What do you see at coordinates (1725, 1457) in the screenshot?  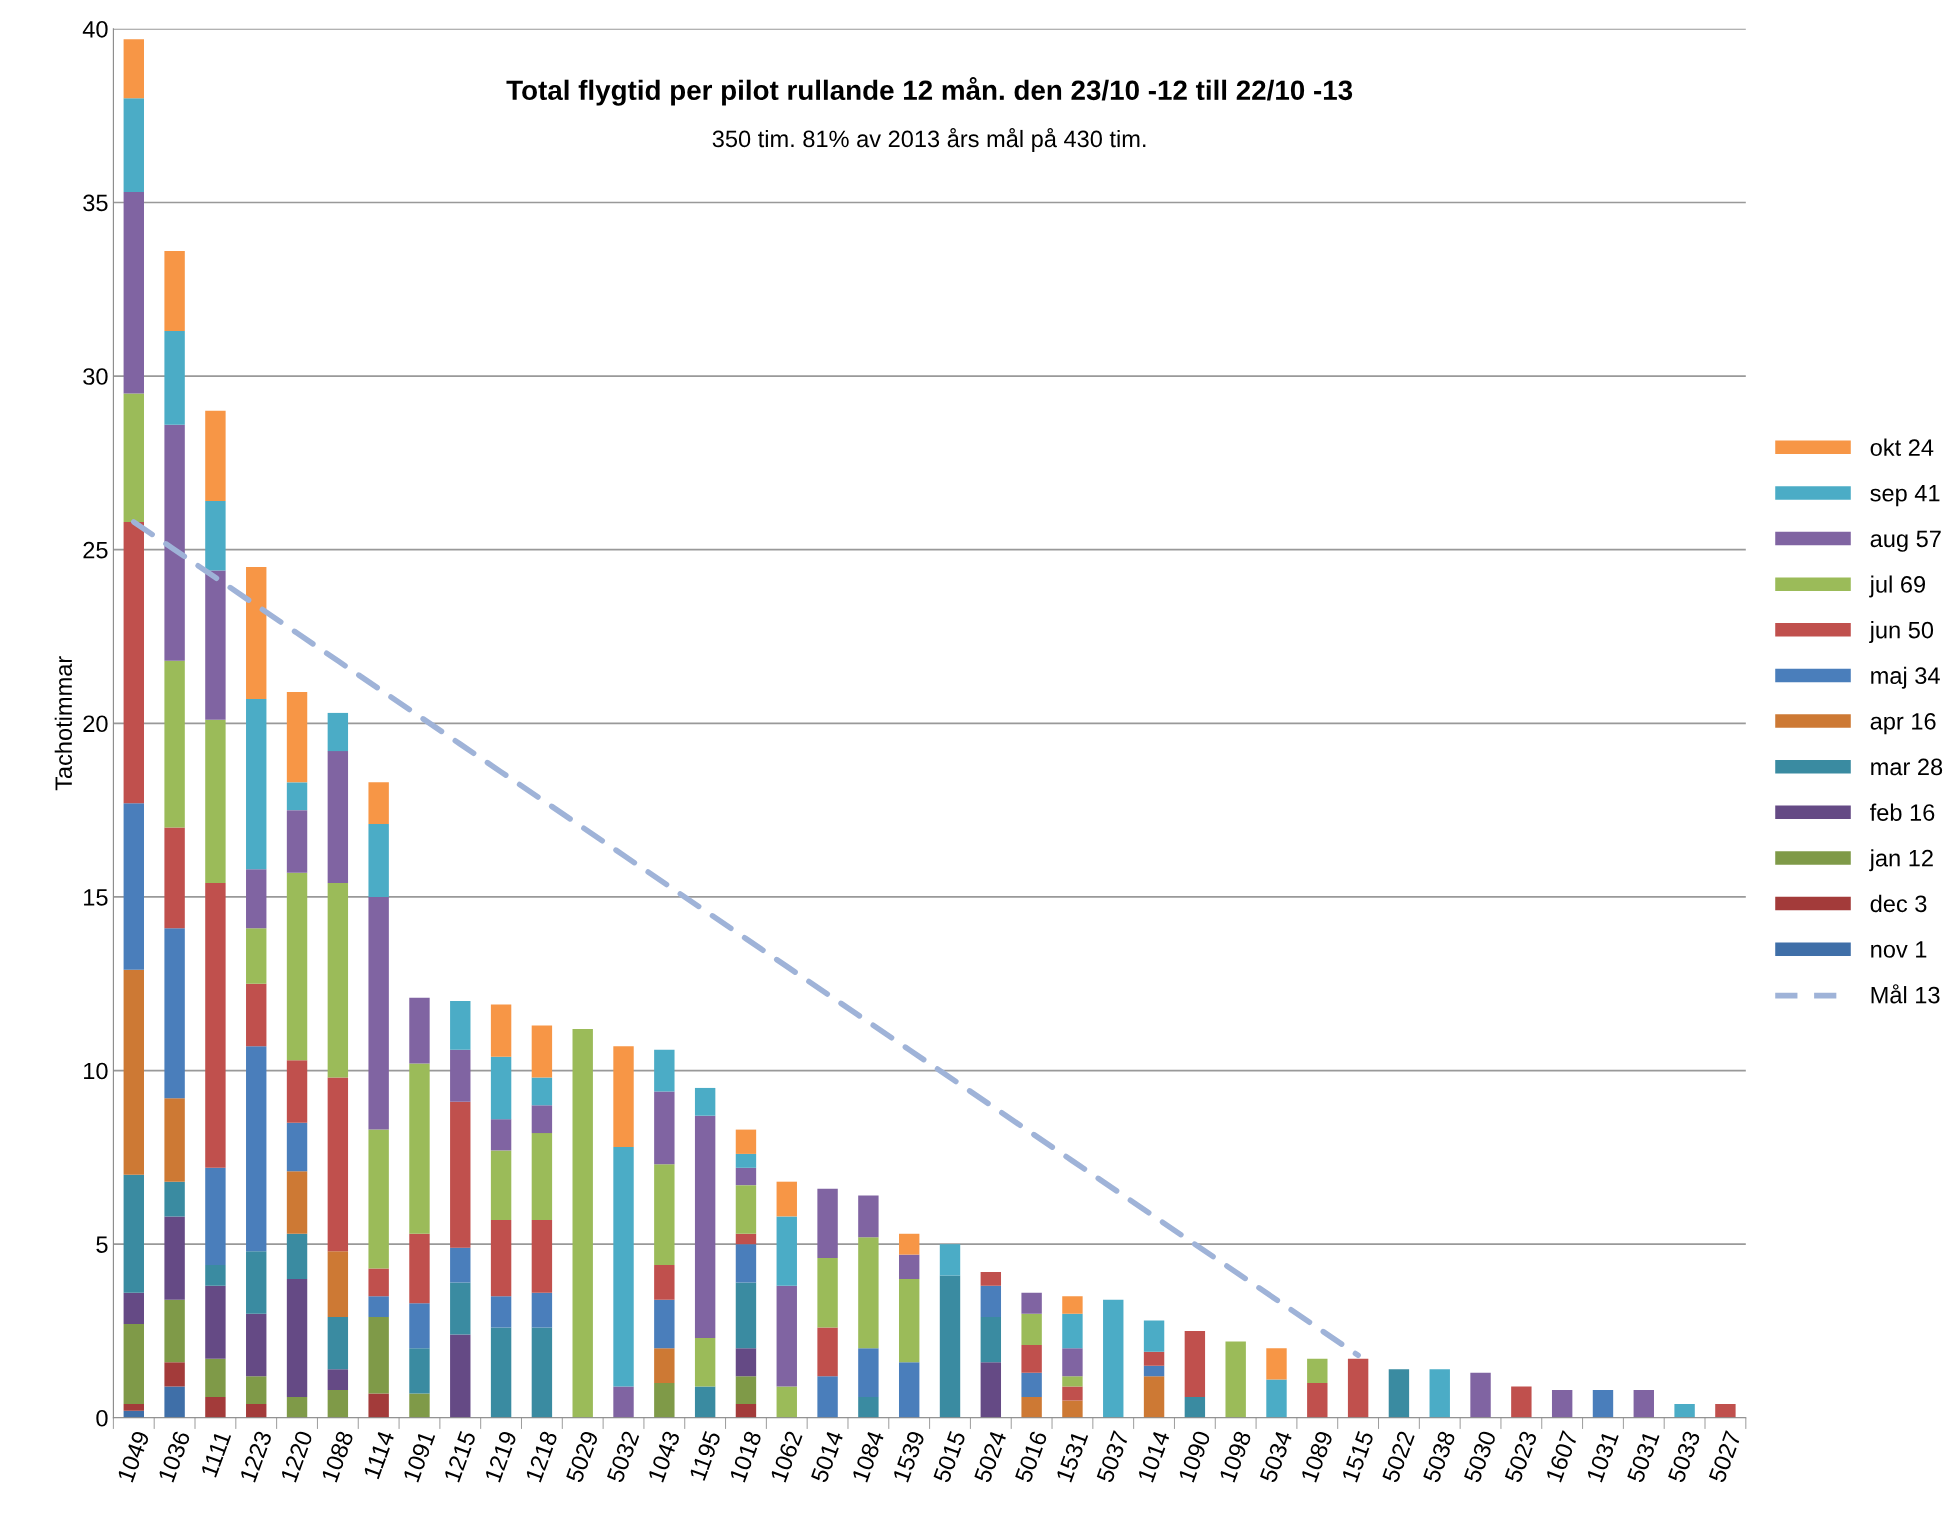 I see `x-tick-label: 5027` at bounding box center [1725, 1457].